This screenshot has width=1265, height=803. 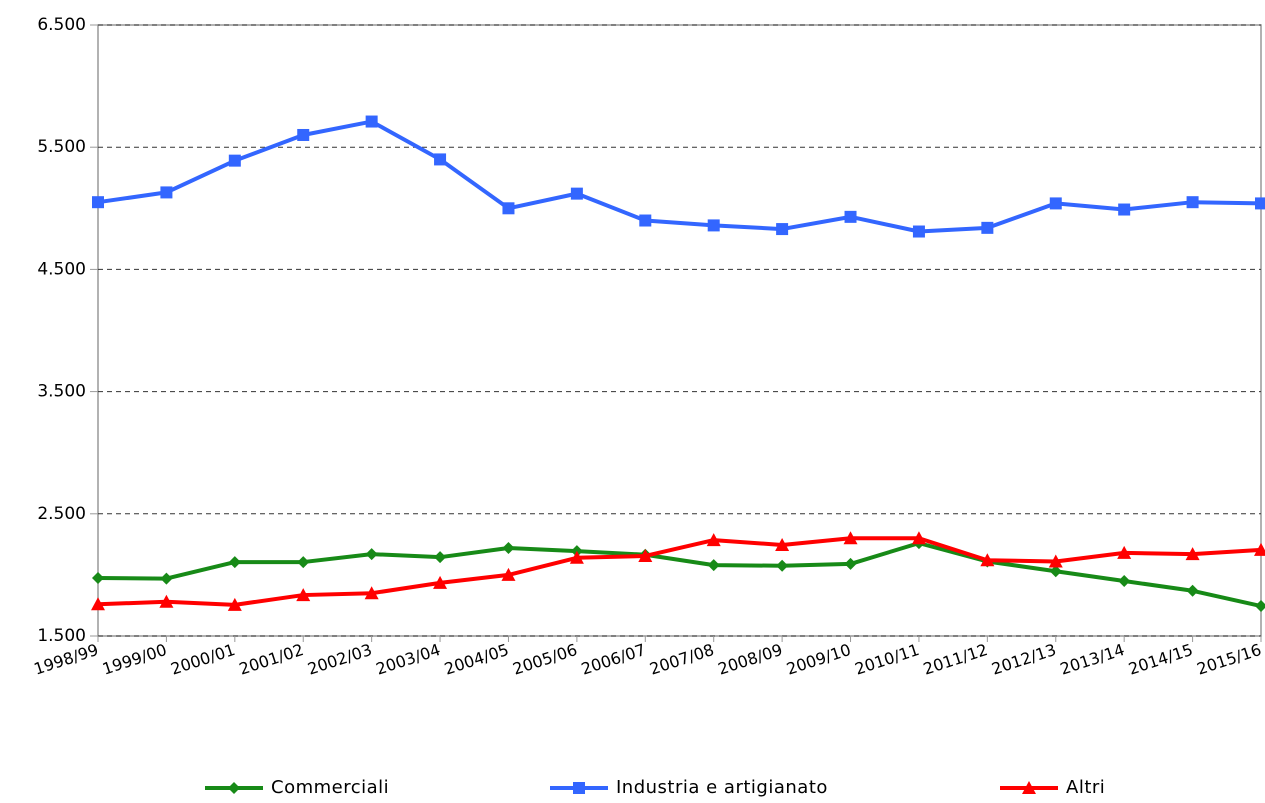 What do you see at coordinates (1092, 659) in the screenshot?
I see `x-tick-label: 2013/14` at bounding box center [1092, 659].